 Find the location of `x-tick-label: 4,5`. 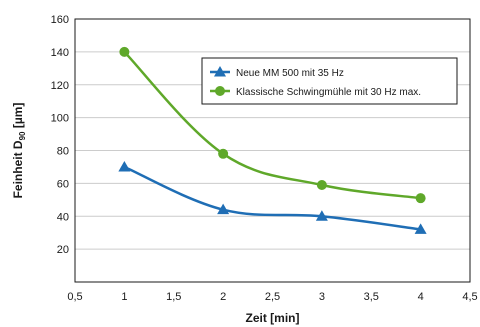

x-tick-label: 4,5 is located at coordinates (469, 297).